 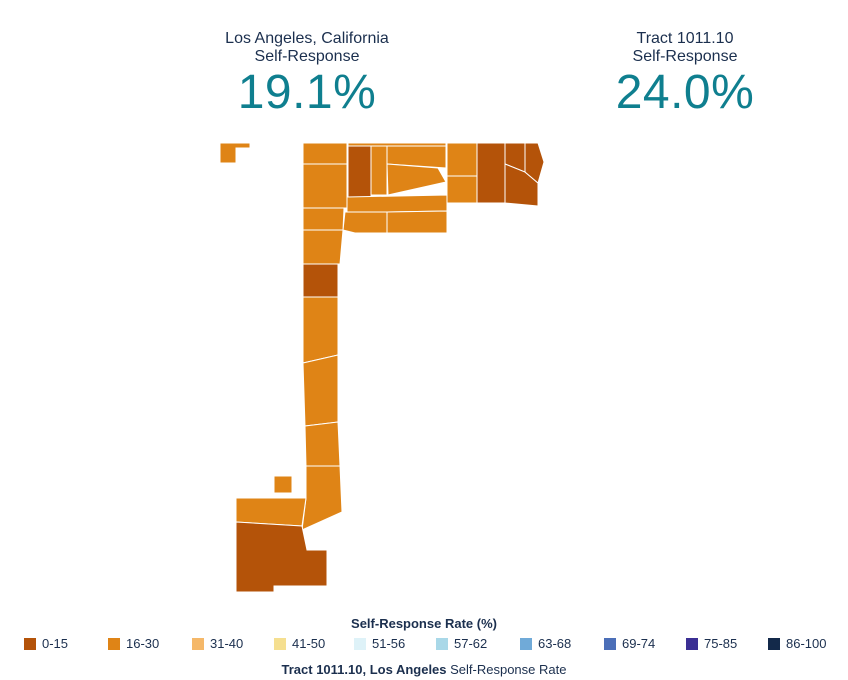 I want to click on stat-los-angeles-title: Los Angeles, California, so click(x=307, y=38).